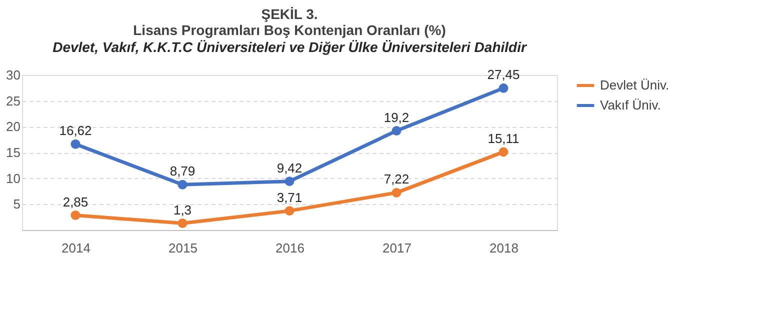 The height and width of the screenshot is (313, 768). What do you see at coordinates (13, 75) in the screenshot?
I see `y-tick-label: 30` at bounding box center [13, 75].